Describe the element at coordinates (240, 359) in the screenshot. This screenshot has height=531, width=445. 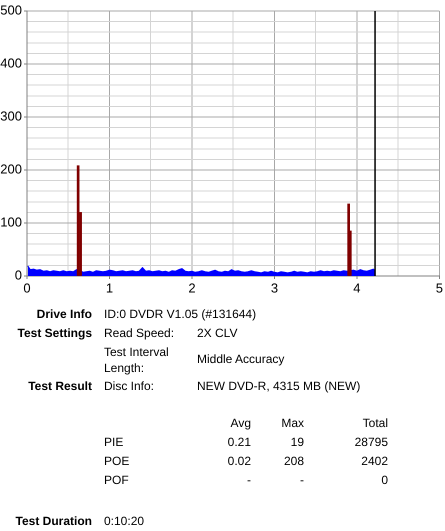
I see `text: Middle Accuracy` at that location.